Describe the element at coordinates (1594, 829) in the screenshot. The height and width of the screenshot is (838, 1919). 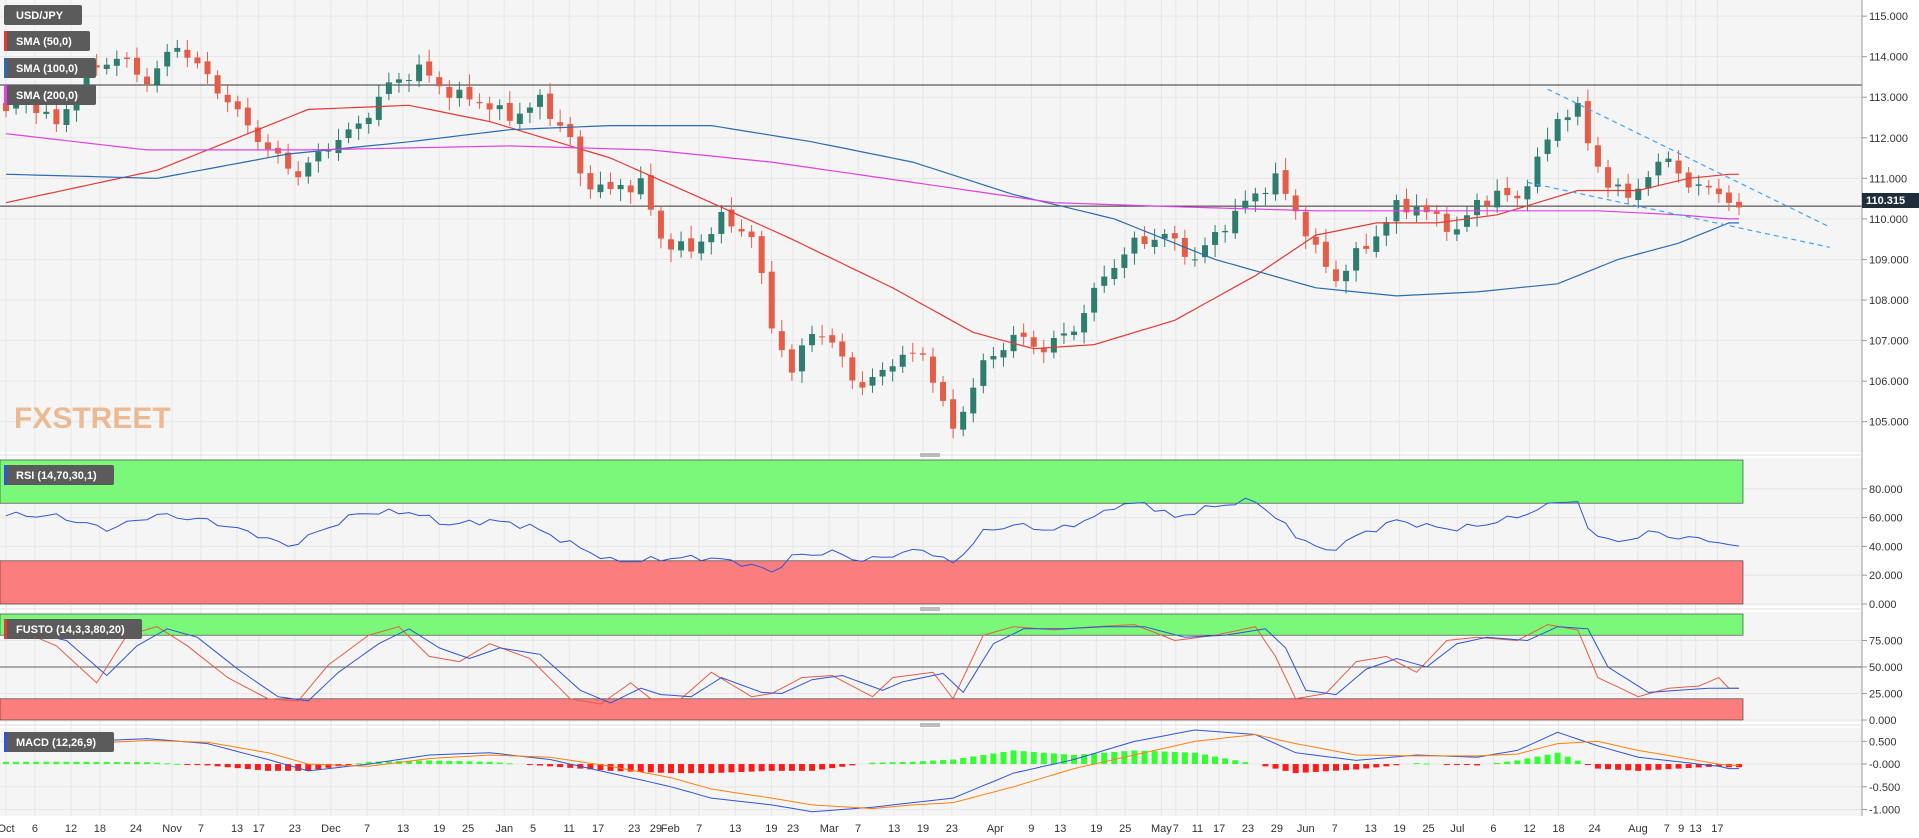
I see `x-tick-label: 24` at that location.